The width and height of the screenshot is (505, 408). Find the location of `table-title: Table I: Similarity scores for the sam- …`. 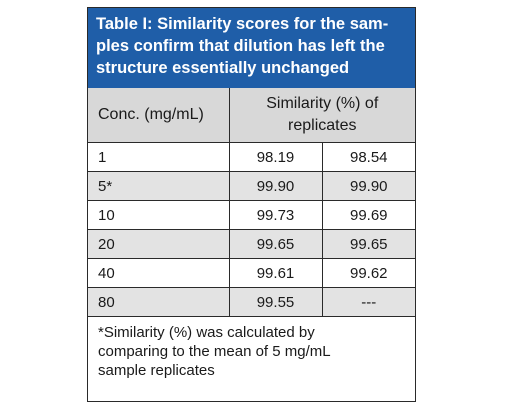

table-title: Table I: Similarity scores for the sam- … is located at coordinates (251, 48).